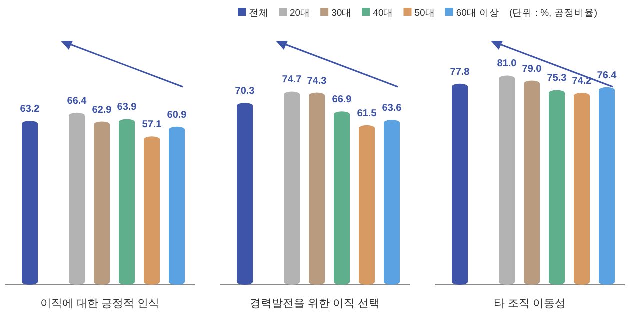 The image size is (629, 322). What do you see at coordinates (425, 13) in the screenshot?
I see `legend-label: 50대` at bounding box center [425, 13].